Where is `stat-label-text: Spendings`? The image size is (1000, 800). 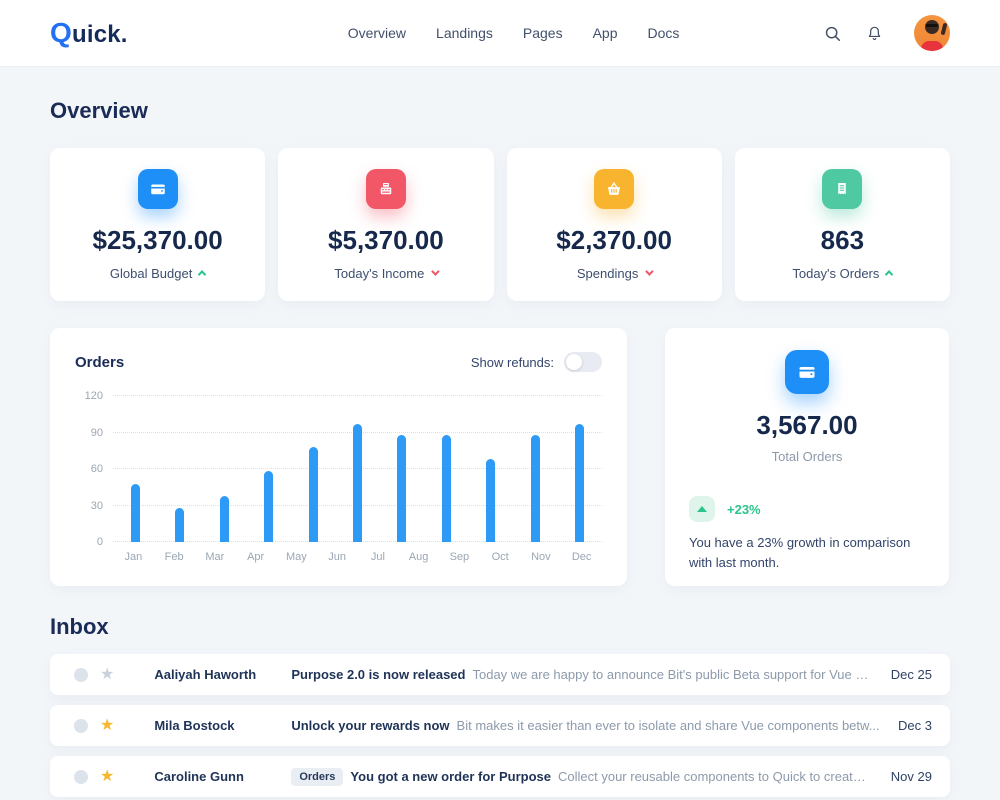 stat-label-text: Spendings is located at coordinates (607, 273).